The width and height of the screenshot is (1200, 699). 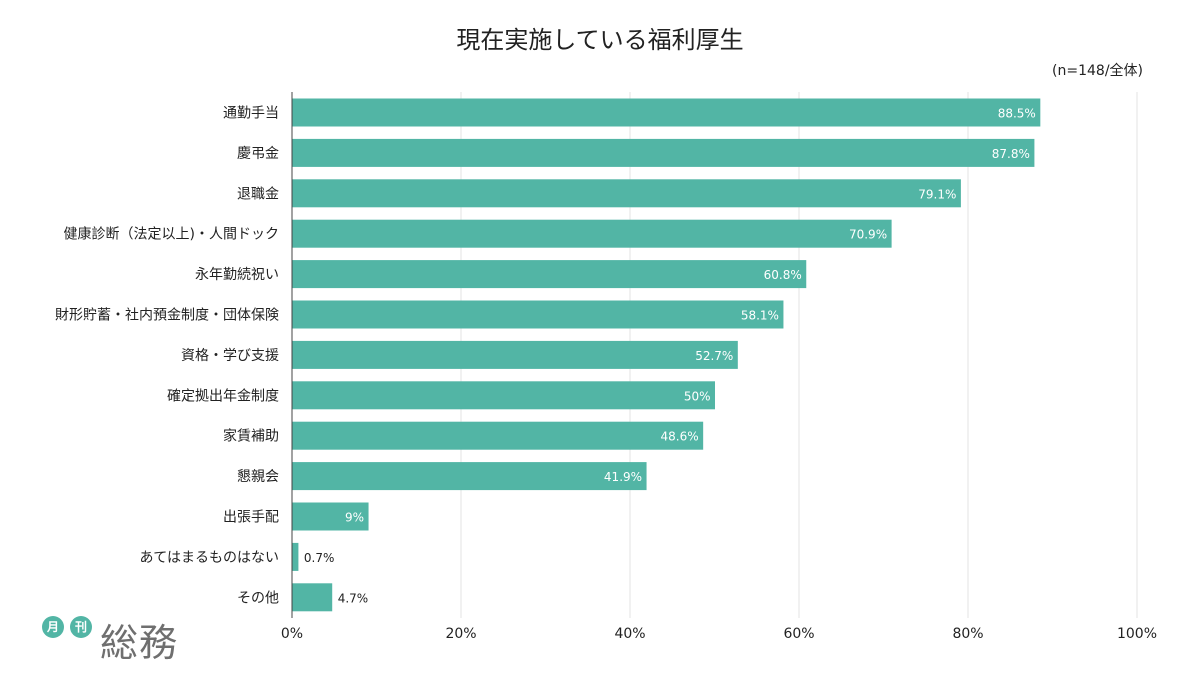 I want to click on data-label: 88.5%, so click(x=1017, y=114).